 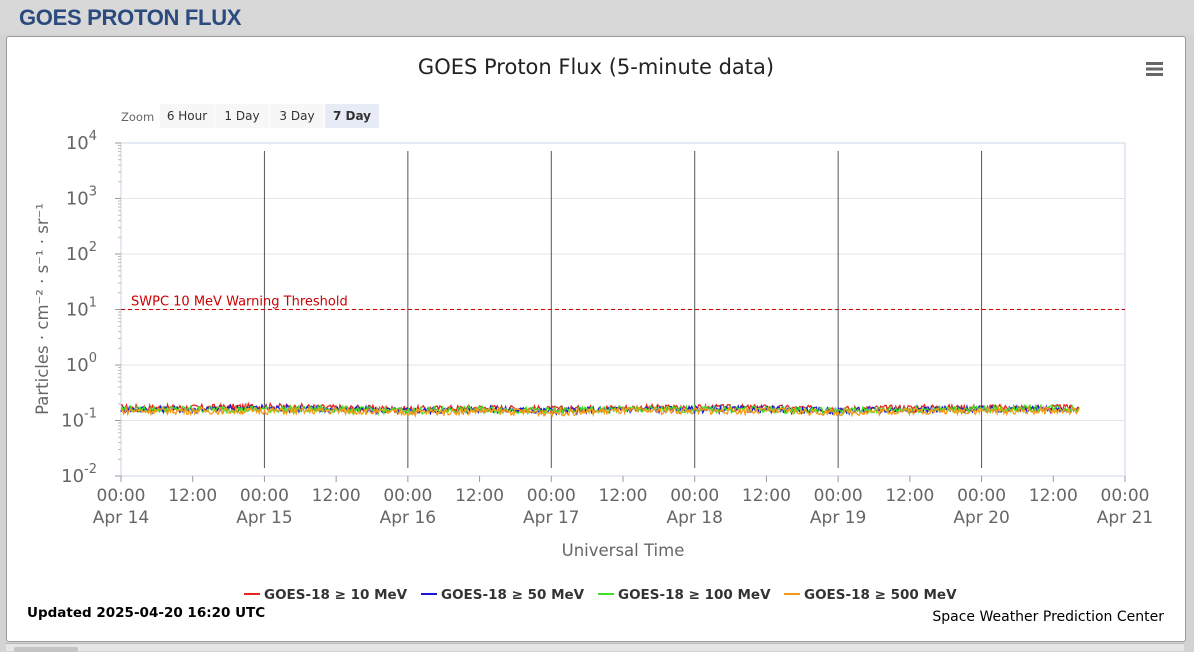 What do you see at coordinates (1125, 518) in the screenshot?
I see `x-tick-date: Apr 21` at bounding box center [1125, 518].